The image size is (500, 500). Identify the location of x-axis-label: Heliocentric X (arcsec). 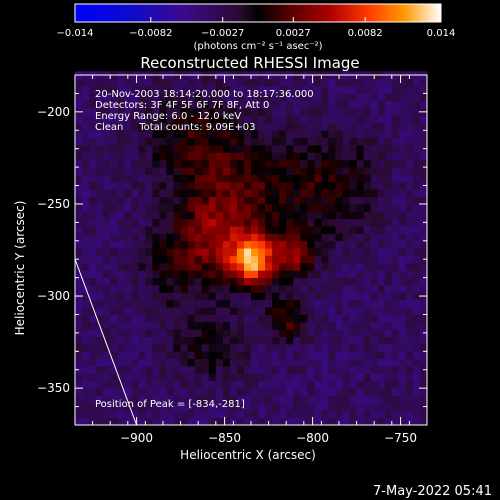
(248, 455).